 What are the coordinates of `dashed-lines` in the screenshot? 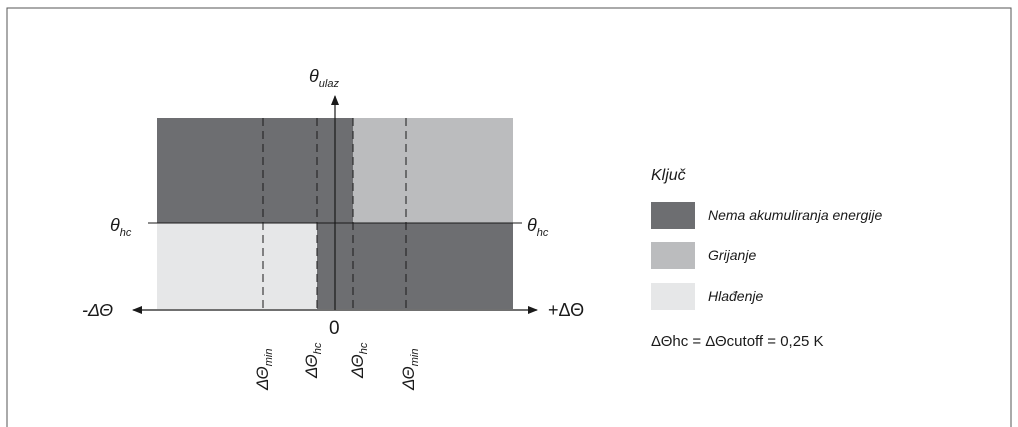 It's located at (334, 214).